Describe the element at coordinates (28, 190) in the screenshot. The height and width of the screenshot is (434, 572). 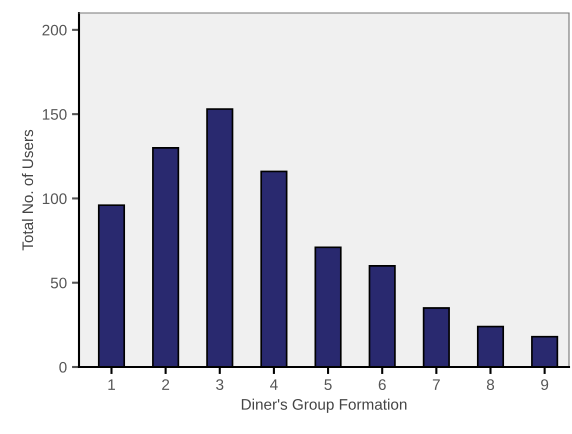
I see `y-axis-title: Total No. of Users` at that location.